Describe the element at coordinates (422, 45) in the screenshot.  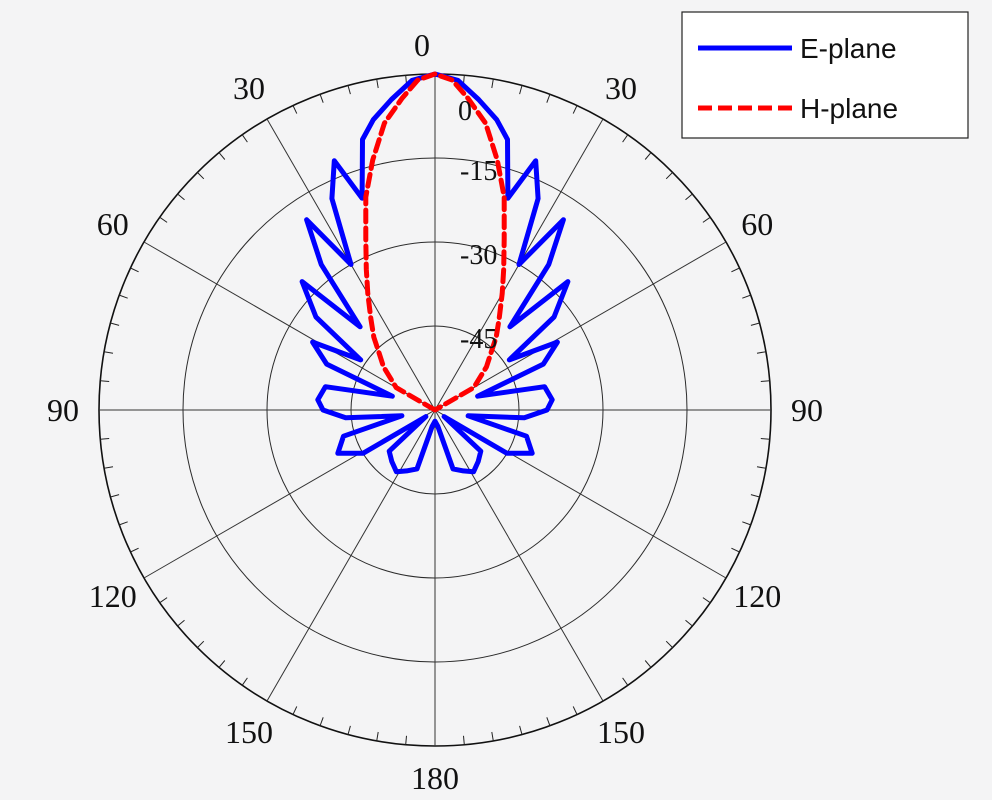
I see `angle-label-0: 0` at that location.